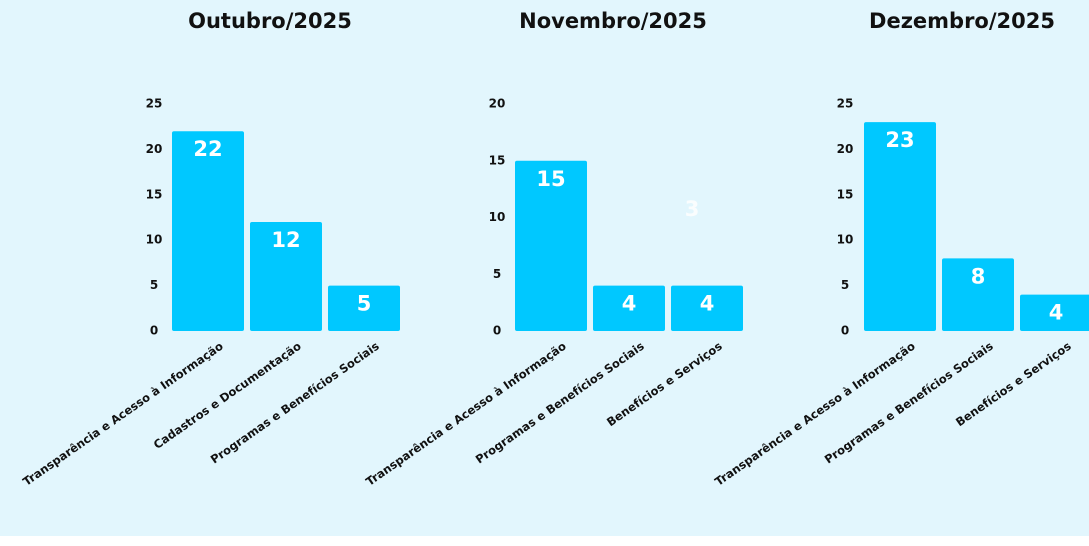  Describe the element at coordinates (613, 21) in the screenshot. I see `chart-title: Novembro/2025` at that location.